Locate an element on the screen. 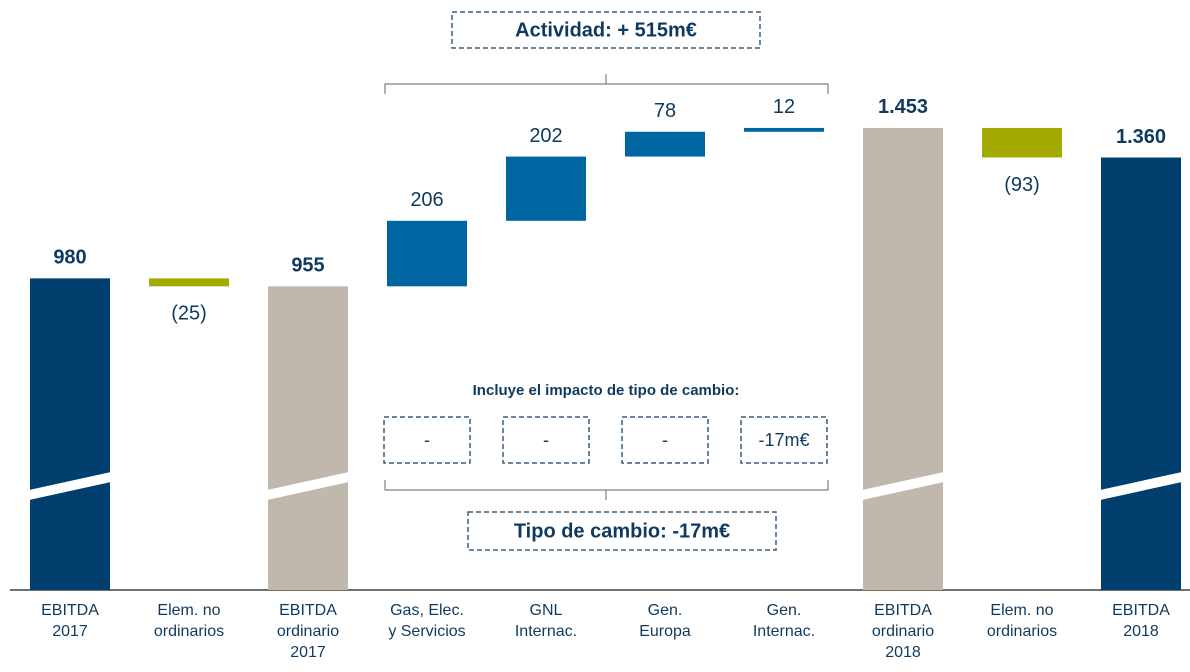 The width and height of the screenshot is (1190, 672). fx-total-box is located at coordinates (622, 531).